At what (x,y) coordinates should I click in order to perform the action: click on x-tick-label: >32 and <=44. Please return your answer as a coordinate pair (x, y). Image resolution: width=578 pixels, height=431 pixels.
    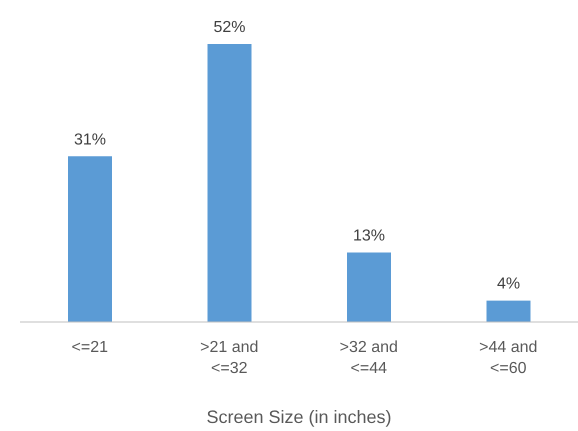
    Looking at the image, I should click on (369, 358).